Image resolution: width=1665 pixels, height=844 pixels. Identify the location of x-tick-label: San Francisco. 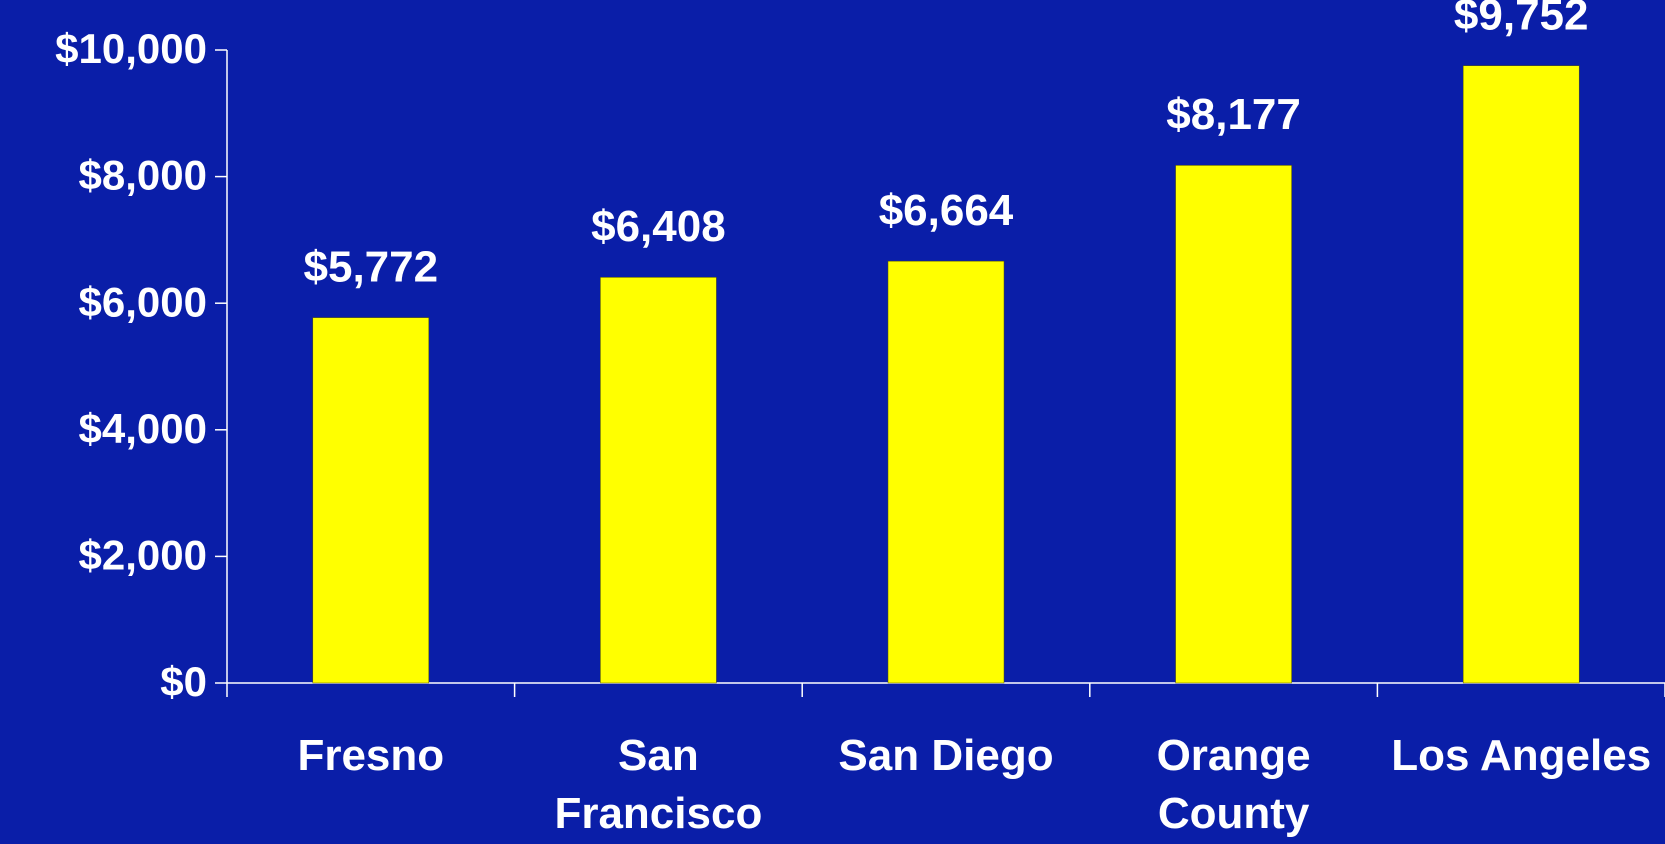
(658, 784).